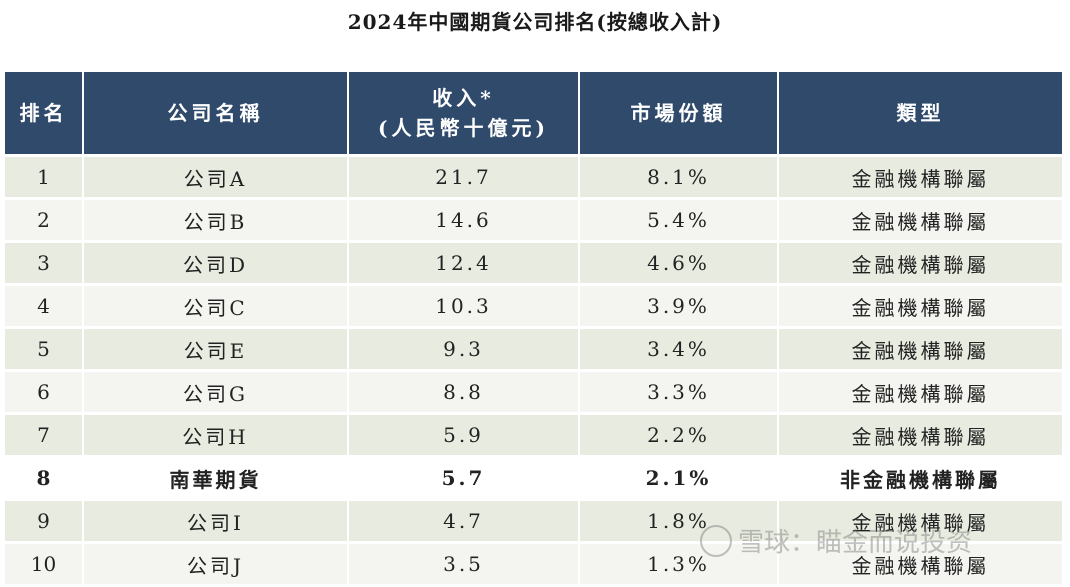 The image size is (1070, 587). Describe the element at coordinates (463, 128) in the screenshot. I see `header-revenue-line2: (人民幣十億元)` at that location.